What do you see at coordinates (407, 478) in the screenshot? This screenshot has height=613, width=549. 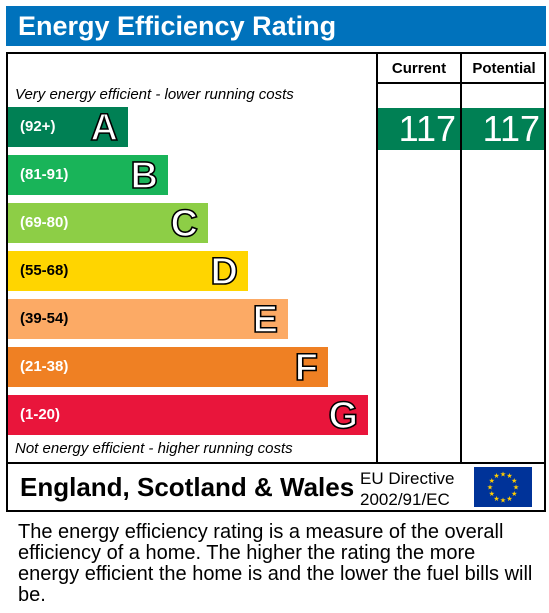 I see `eu-directive-line1: EU Directive` at bounding box center [407, 478].